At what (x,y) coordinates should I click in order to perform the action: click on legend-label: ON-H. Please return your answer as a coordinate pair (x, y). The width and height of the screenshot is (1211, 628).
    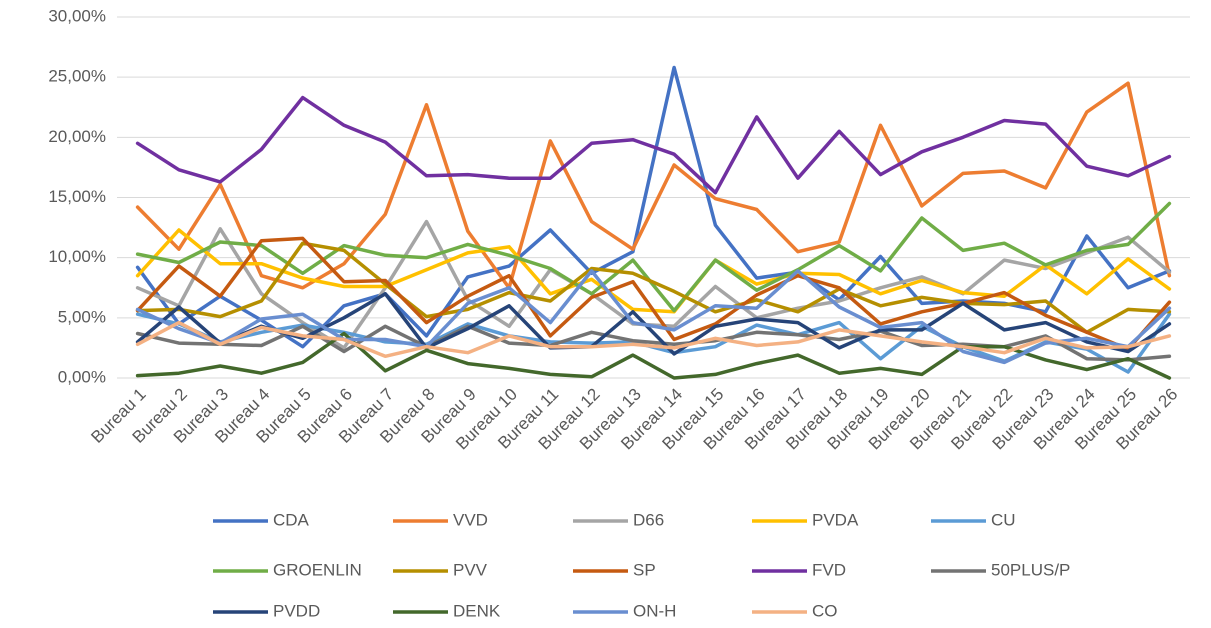
    Looking at the image, I should click on (654, 610).